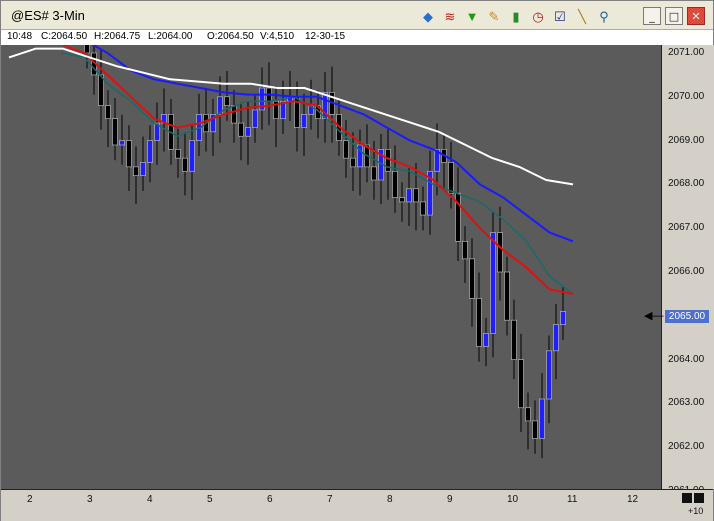  What do you see at coordinates (654, 315) in the screenshot?
I see `current-price-arrow-icon: ◀—` at bounding box center [654, 315].